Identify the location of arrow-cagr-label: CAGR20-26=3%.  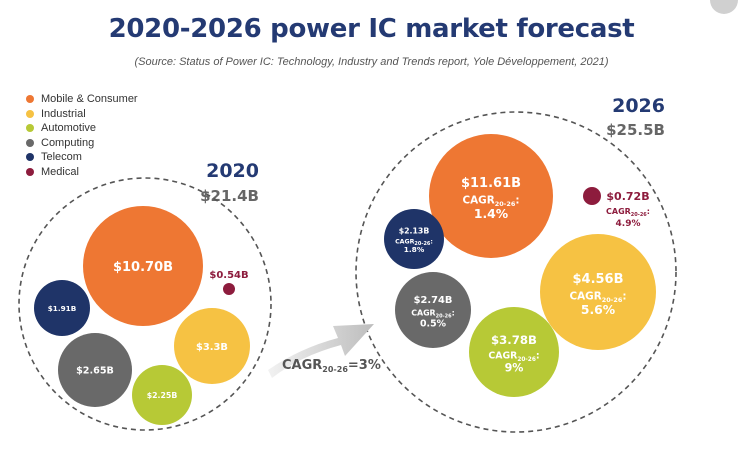
(331, 366).